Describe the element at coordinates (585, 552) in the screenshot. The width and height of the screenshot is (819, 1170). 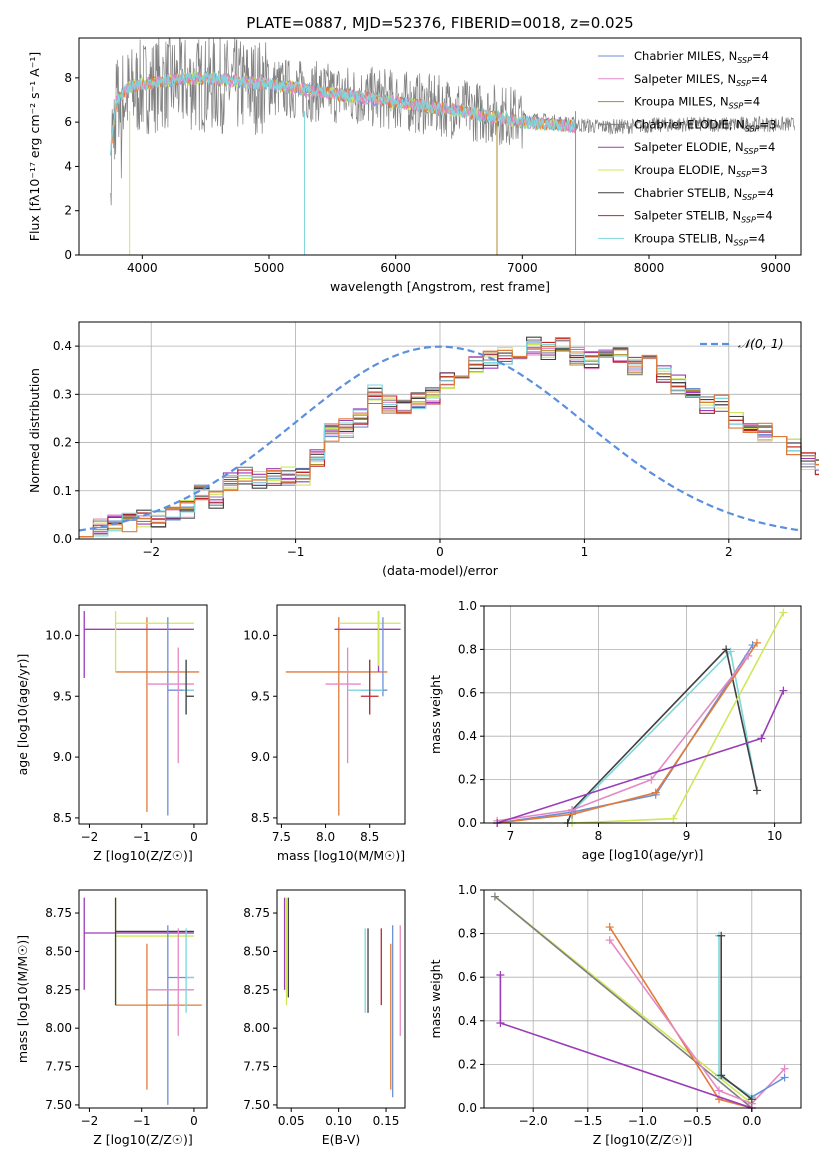
I see `x-tick-label: 1` at that location.